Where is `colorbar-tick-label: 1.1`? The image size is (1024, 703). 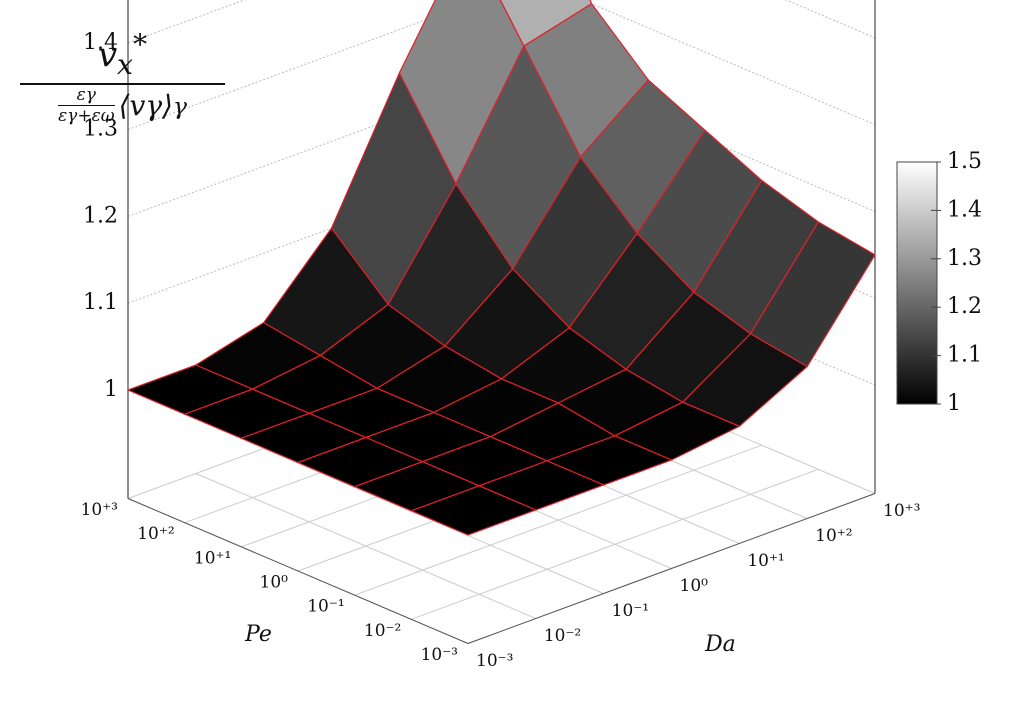 colorbar-tick-label: 1.1 is located at coordinates (964, 355).